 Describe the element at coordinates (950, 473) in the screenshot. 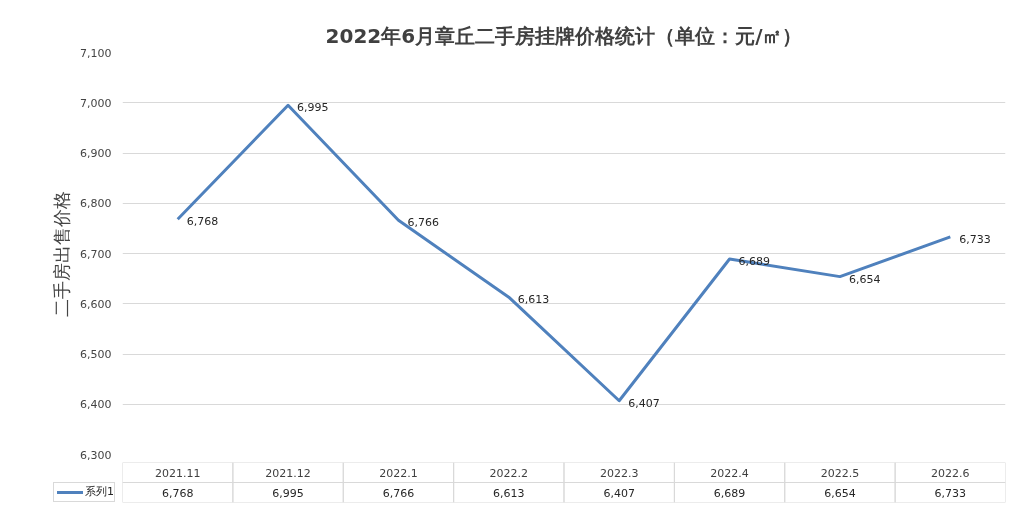

I see `x-tick-label: 2022.6` at that location.